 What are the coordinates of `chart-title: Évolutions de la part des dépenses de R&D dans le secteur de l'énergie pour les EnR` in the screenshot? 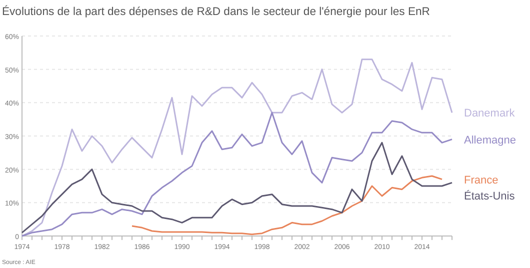 It's located at (216, 11).